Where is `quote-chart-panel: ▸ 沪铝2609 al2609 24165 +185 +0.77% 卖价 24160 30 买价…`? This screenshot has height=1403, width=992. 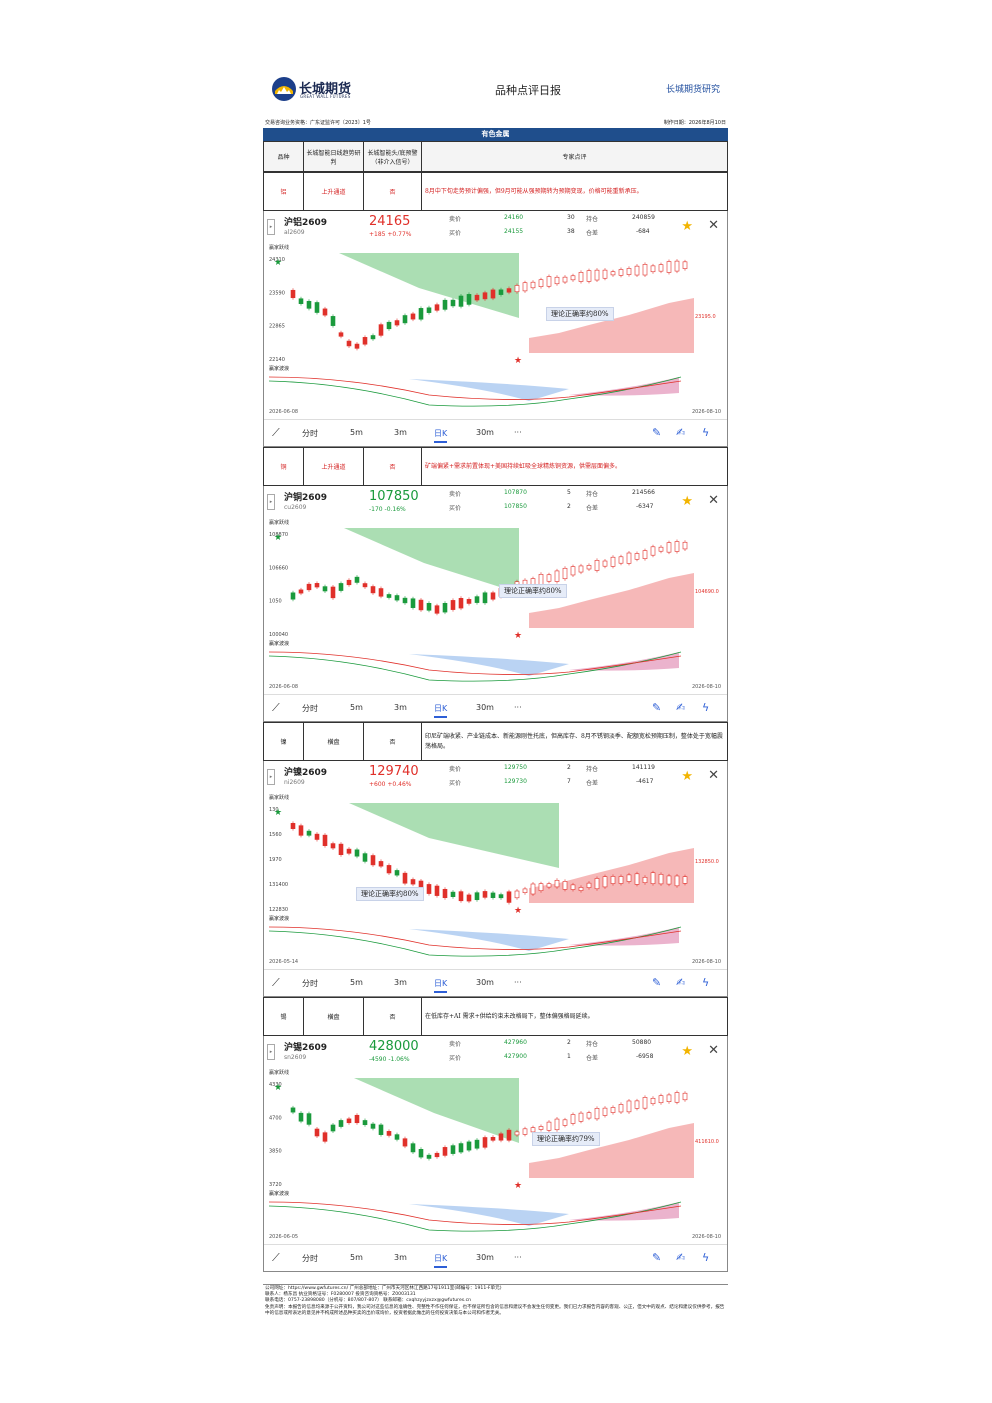 quote-chart-panel: ▸ 沪铝2609 al2609 24165 +185 +0.77% 卖价 24160 30 买价… is located at coordinates (495, 329).